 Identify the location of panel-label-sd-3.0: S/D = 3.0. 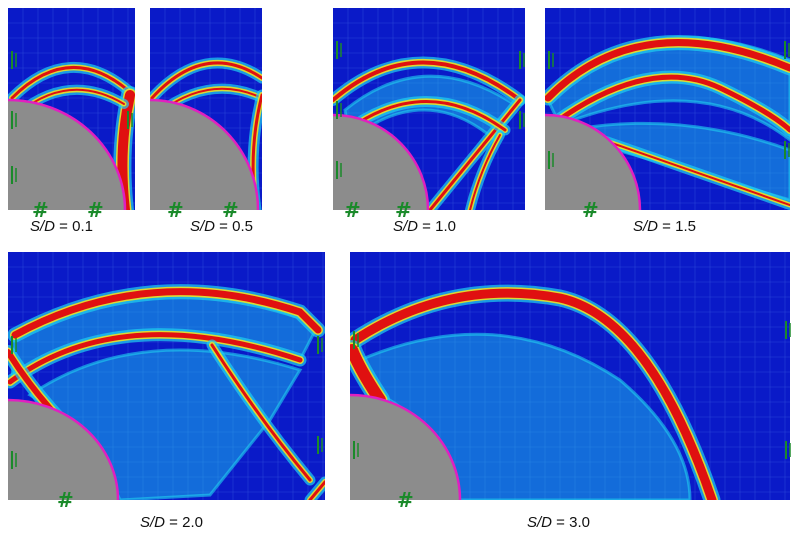
(558, 522).